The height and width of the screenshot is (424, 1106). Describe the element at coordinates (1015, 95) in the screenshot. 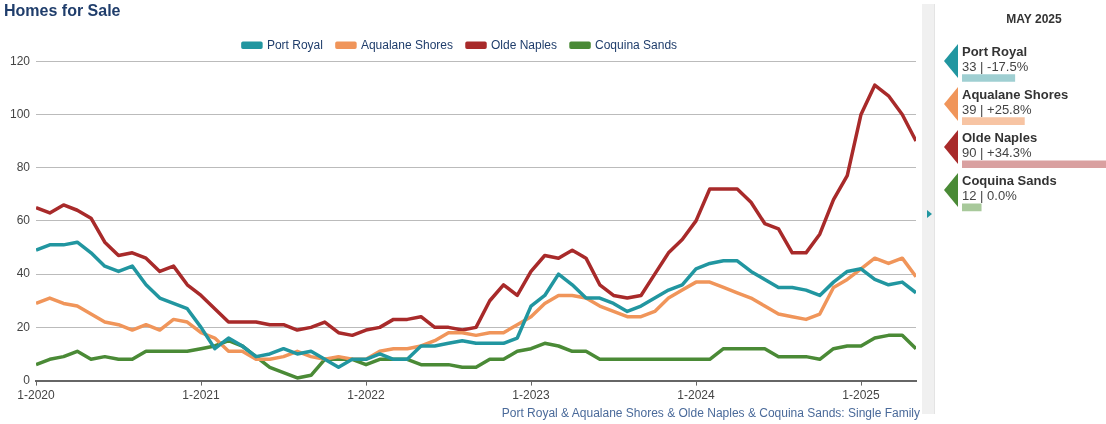

I see `y-tick-label: Aqualane Shores` at that location.